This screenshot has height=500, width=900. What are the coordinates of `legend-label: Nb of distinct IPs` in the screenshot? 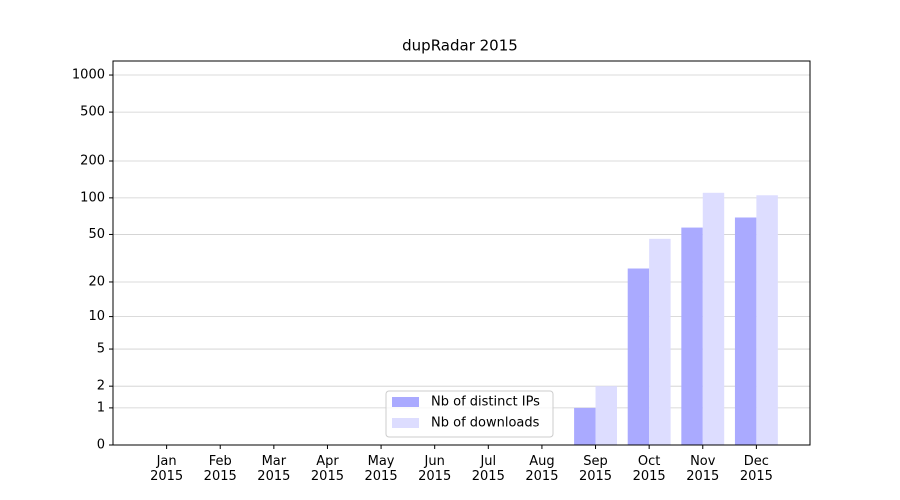 It's located at (485, 402).